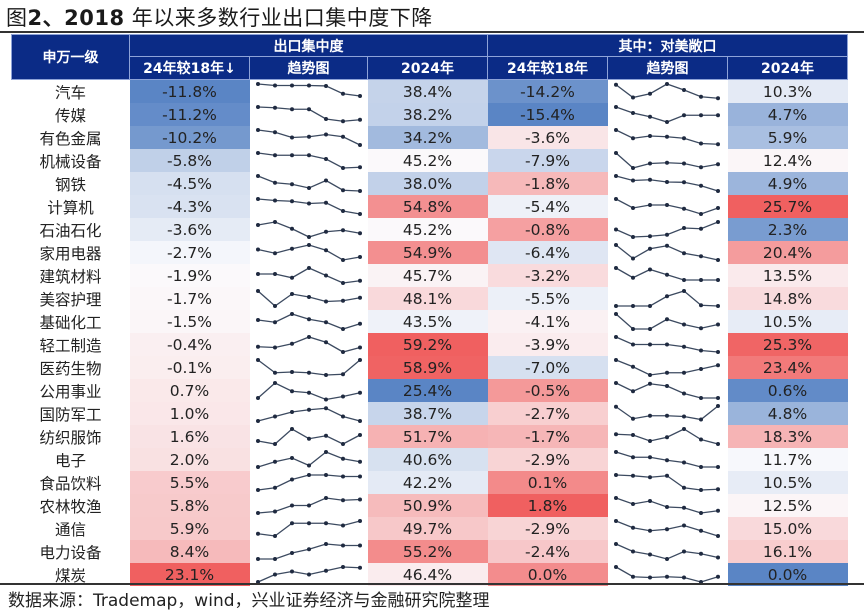 The image size is (864, 611). What do you see at coordinates (189, 413) in the screenshot?
I see `concentration-change-cell: 1.0%` at bounding box center [189, 413].